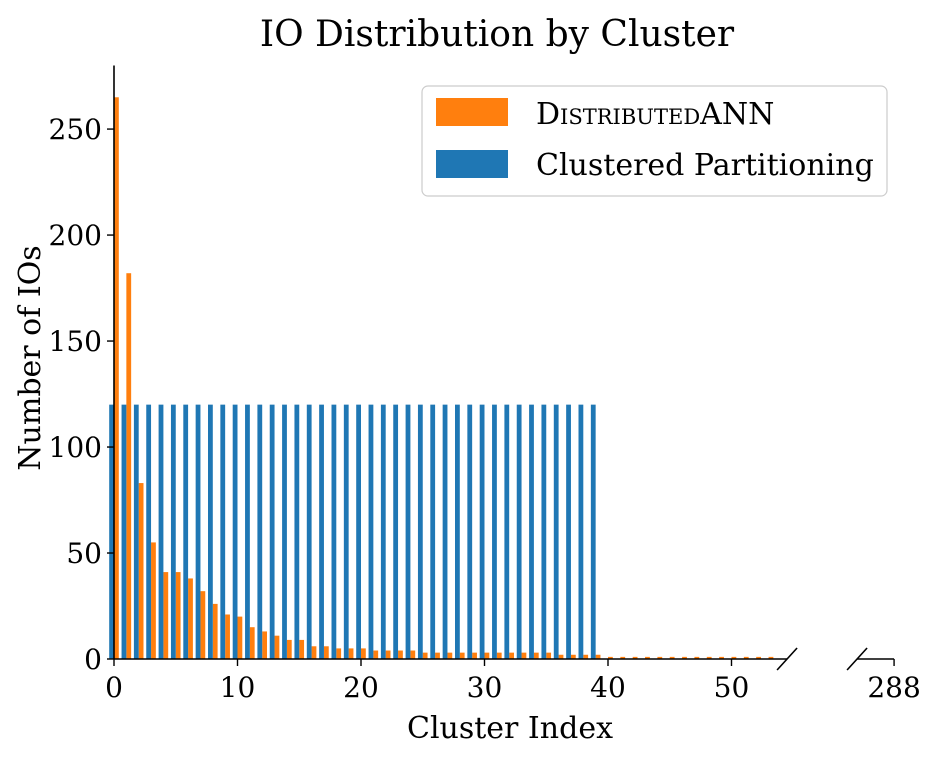 Image resolution: width=948 pixels, height=767 pixels. What do you see at coordinates (472, 164) in the screenshot?
I see `legend-swatch-clustered-partitioning` at bounding box center [472, 164].